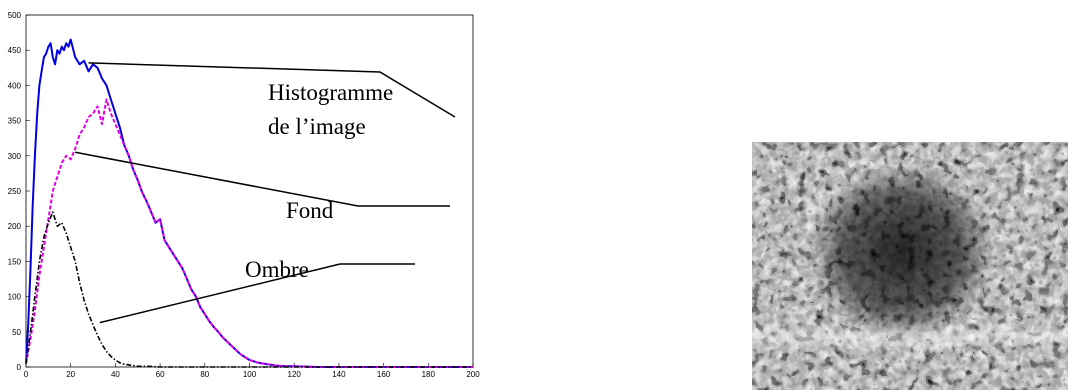 The image size is (1075, 390). Describe the element at coordinates (384, 374) in the screenshot. I see `x-tick-label: 160` at that location.